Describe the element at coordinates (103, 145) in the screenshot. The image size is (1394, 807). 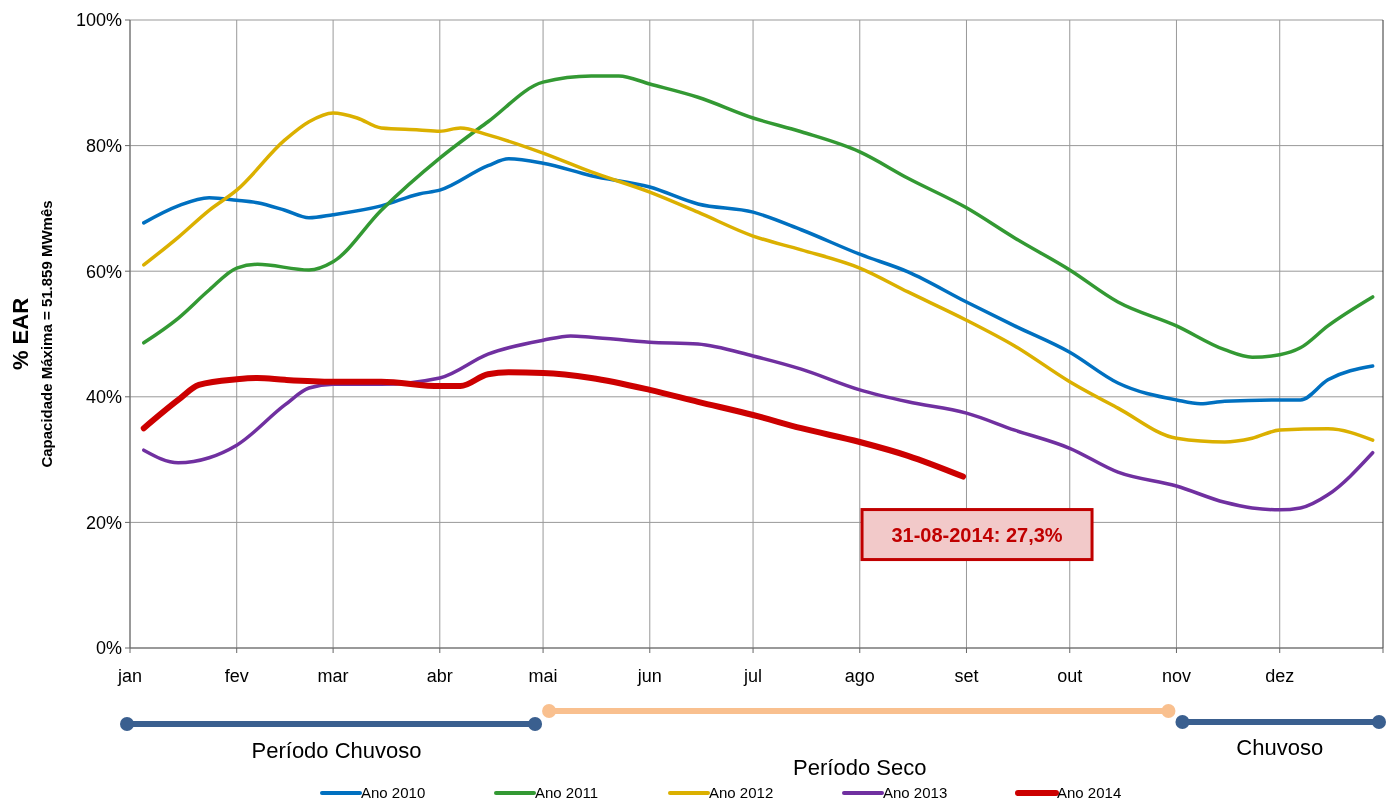
I see `y-tick-label: 80%` at that location.